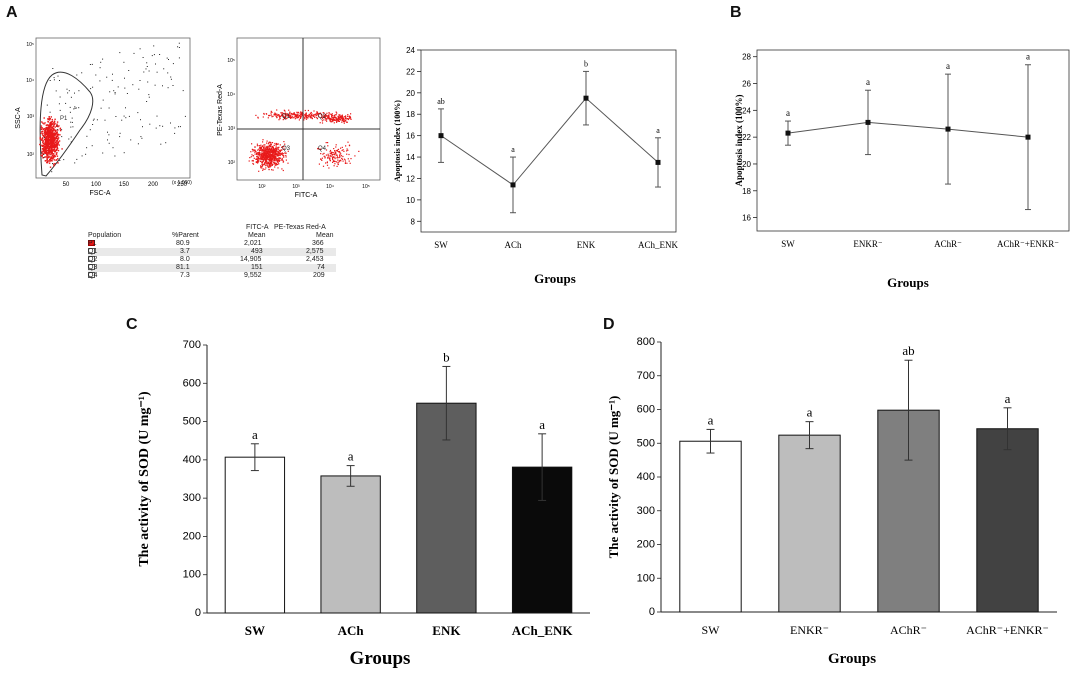 This screenshot has height=676, width=1086. I want to click on y-axis-label: The activity of SOD (U mg⁻¹), so click(144, 479).